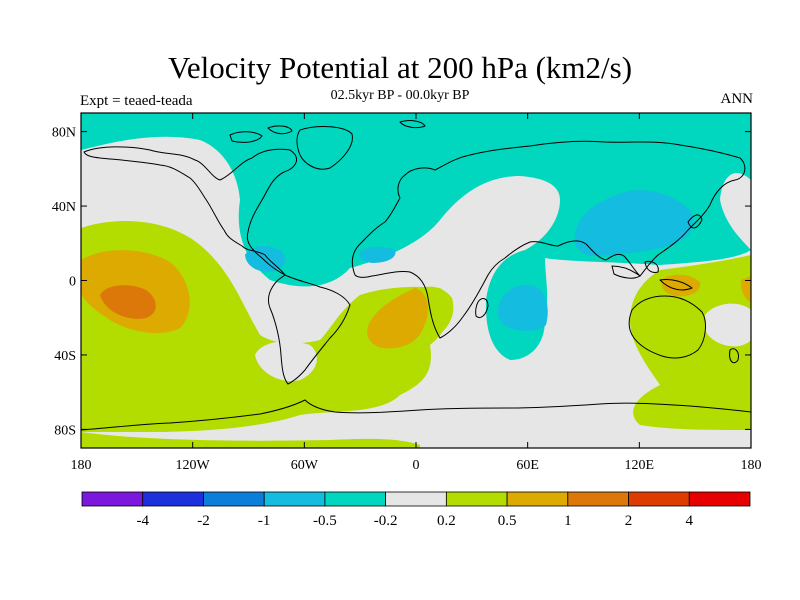  Describe the element at coordinates (527, 465) in the screenshot. I see `x-tick-label: 60E` at that location.